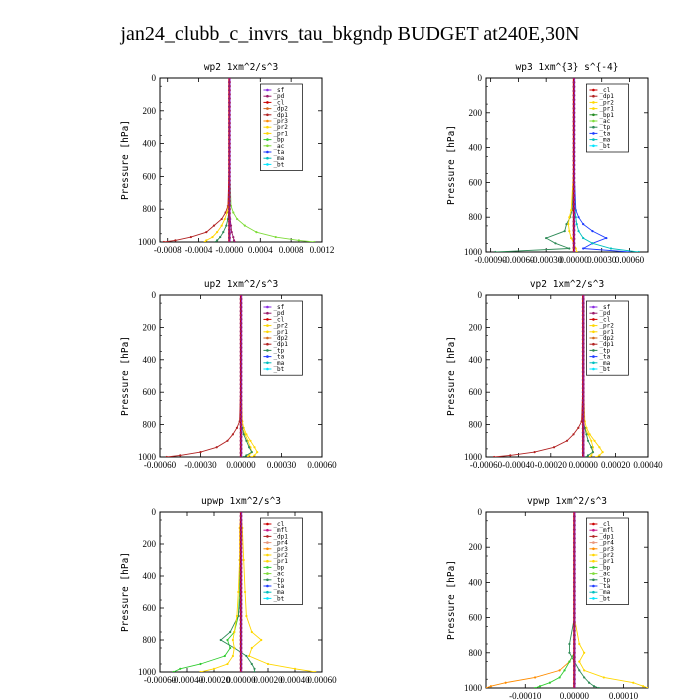 This screenshot has width=700, height=700. Describe the element at coordinates (278, 580) in the screenshot. I see `legend-label: _tp` at that location.